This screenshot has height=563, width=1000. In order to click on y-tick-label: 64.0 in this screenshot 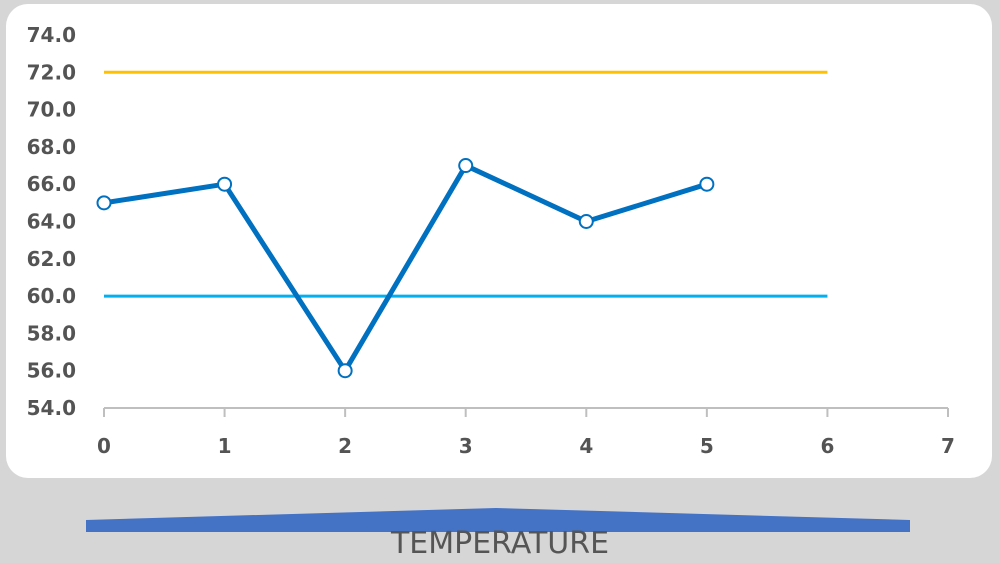, I will do `click(51, 222)`.